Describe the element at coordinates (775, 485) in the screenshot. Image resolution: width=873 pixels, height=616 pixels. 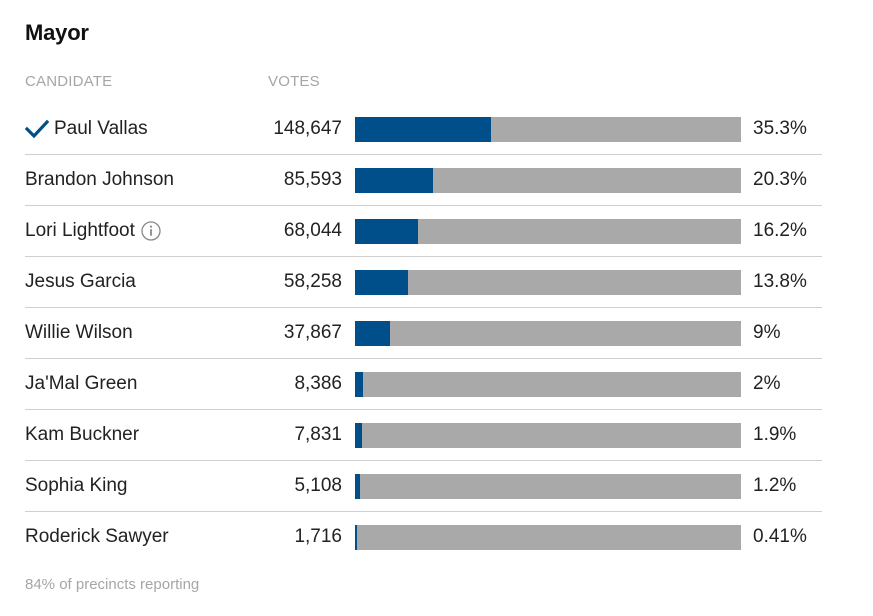
I see `vote-percent: 1.2%` at that location.